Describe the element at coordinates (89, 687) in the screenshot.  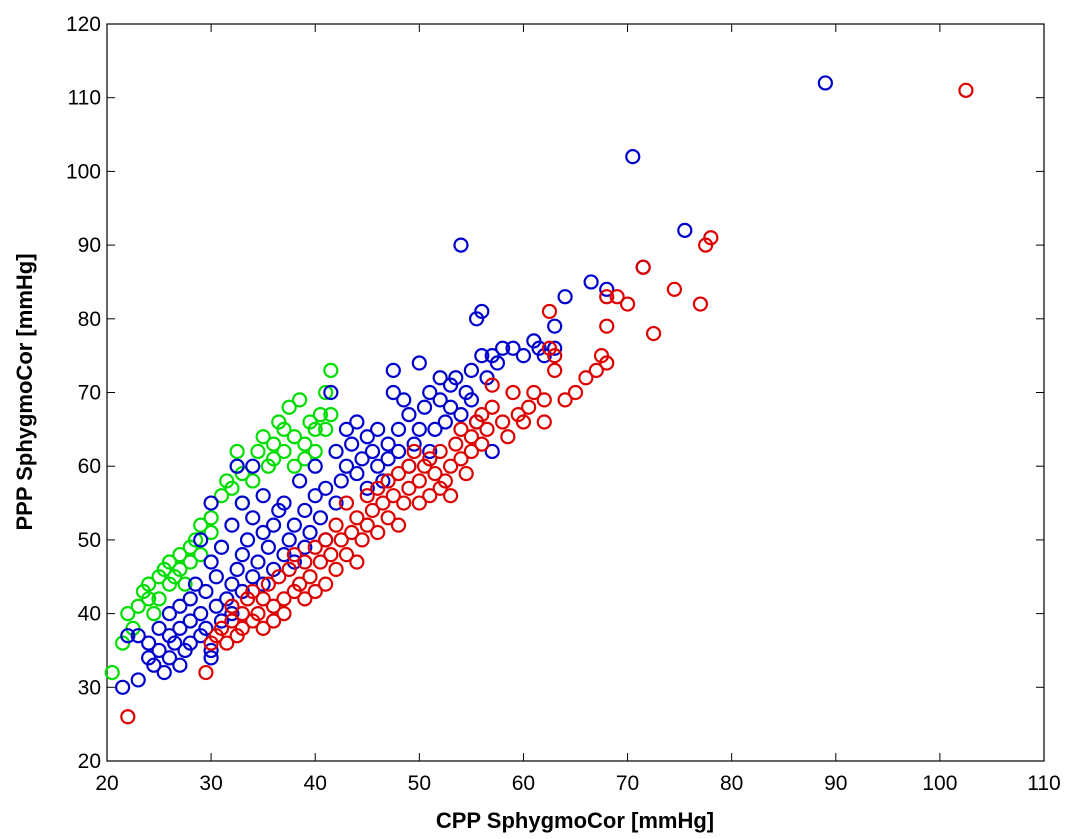
I see `y-tick-label: 30` at that location.